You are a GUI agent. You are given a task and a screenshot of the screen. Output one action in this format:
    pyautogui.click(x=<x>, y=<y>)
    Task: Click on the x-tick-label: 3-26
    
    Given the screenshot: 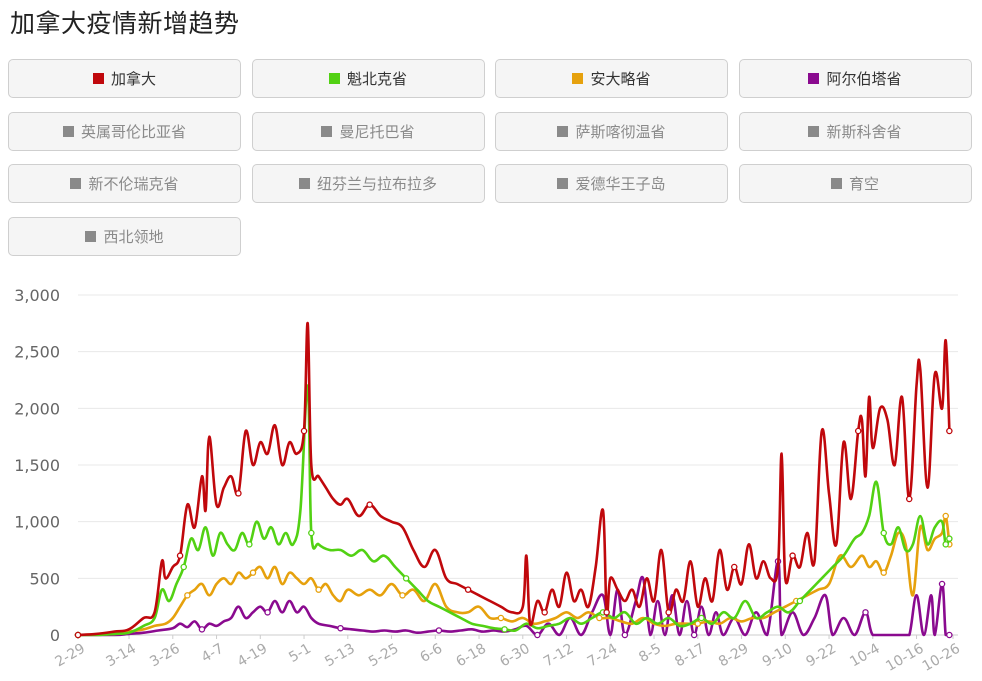 What is the action you would take?
    pyautogui.click(x=165, y=656)
    